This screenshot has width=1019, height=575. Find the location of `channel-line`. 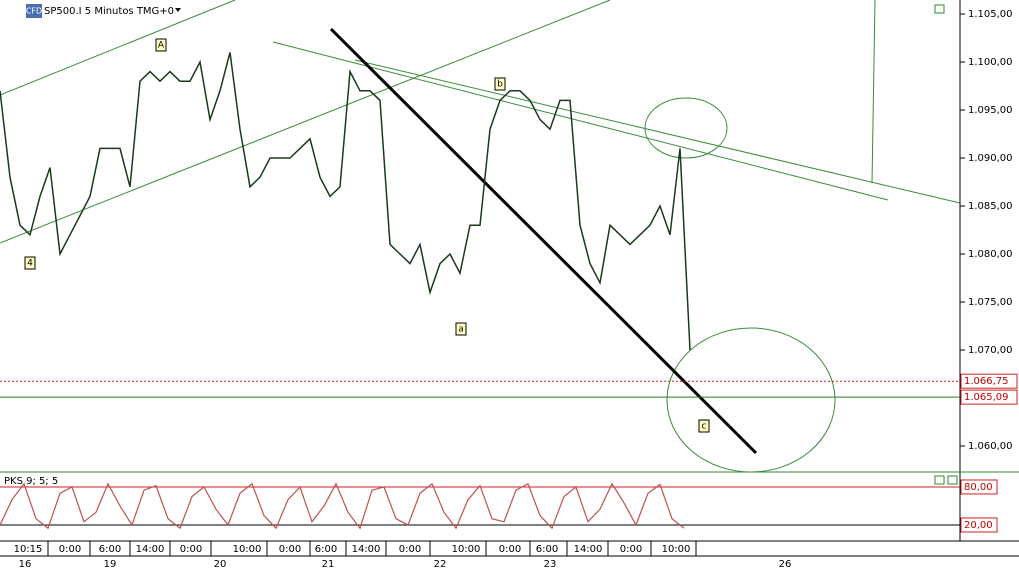

channel-line is located at coordinates (118, 48).